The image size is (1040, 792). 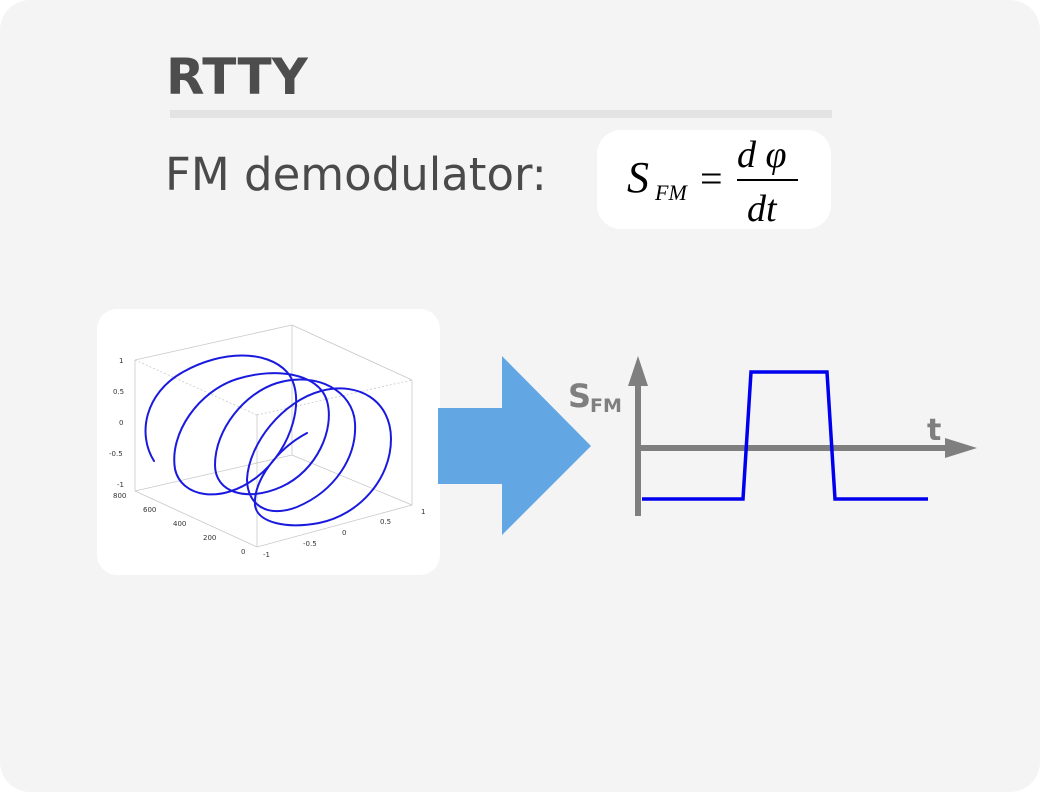 I want to click on z-tick-label: 1, so click(x=121, y=361).